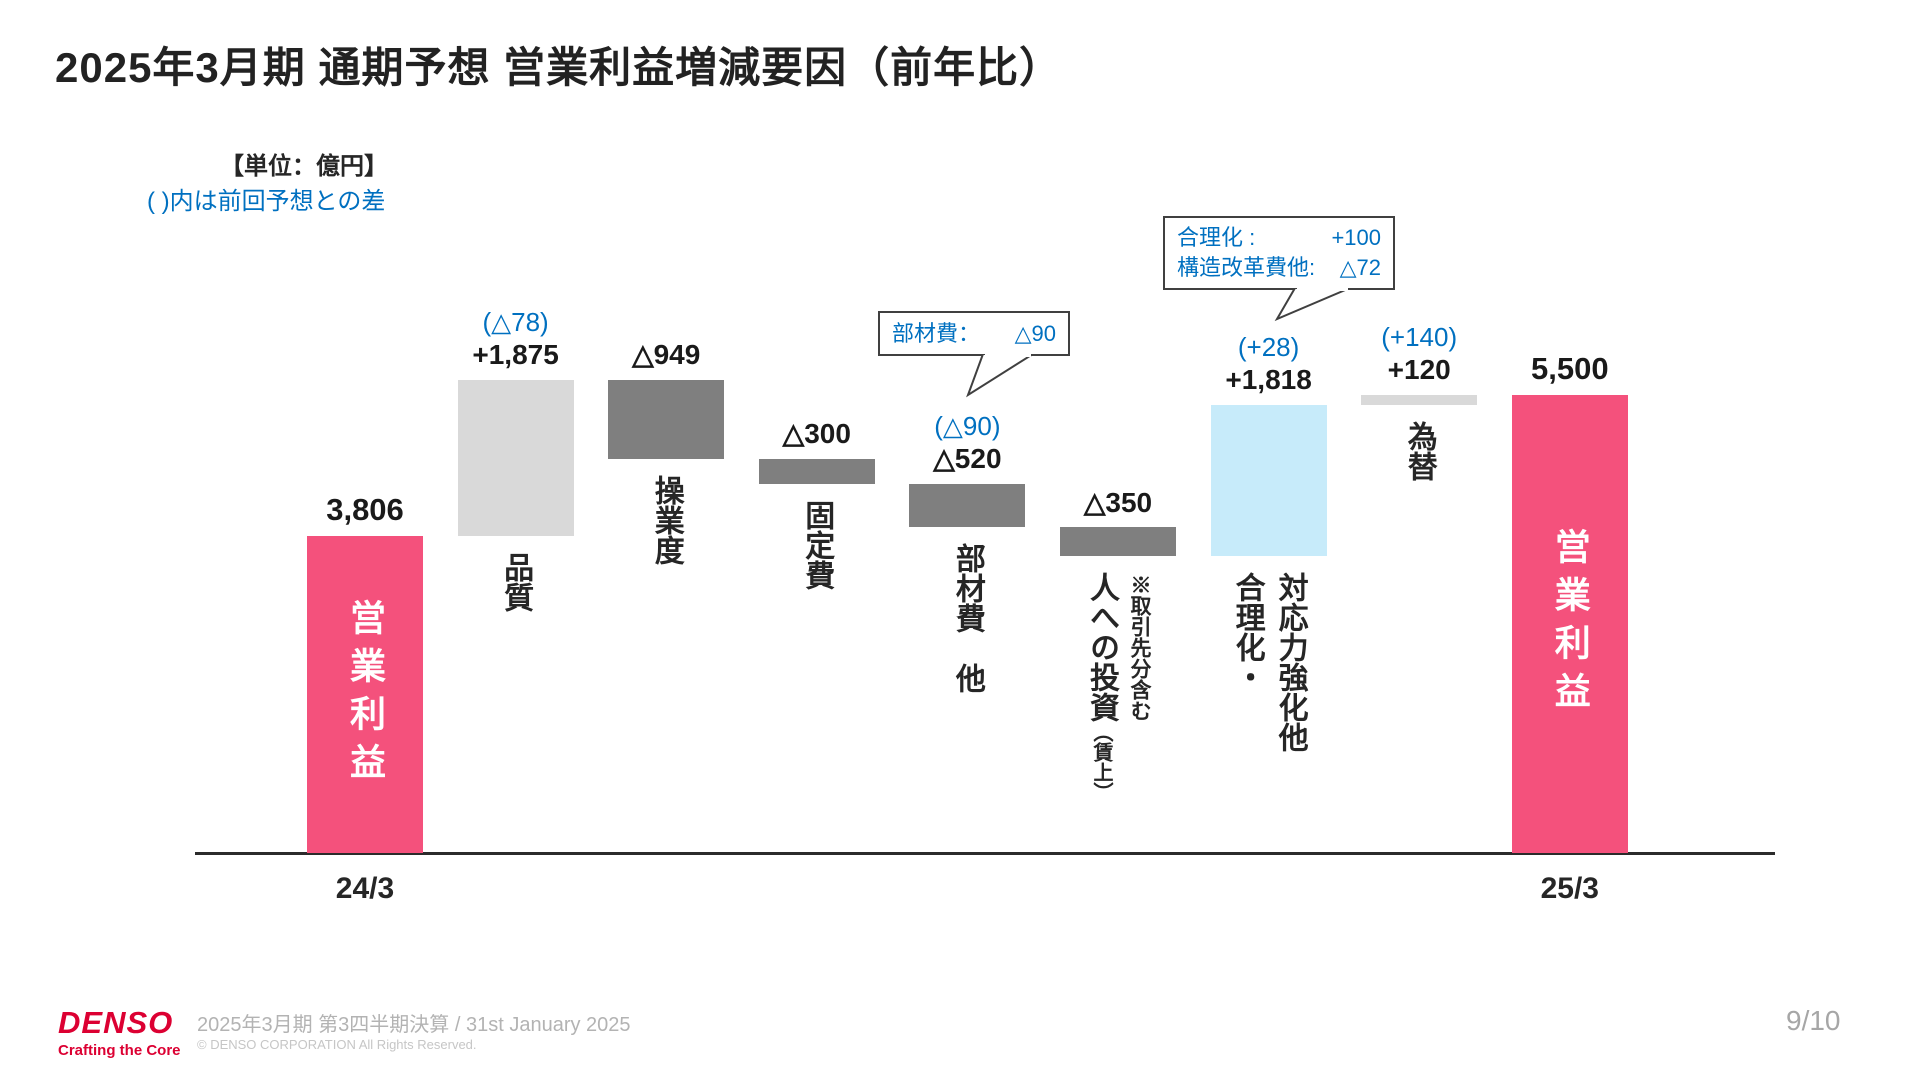 The height and width of the screenshot is (1080, 1920). I want to click on footer-copyright: © DENSO CORPORATION All Rights Reserved., so click(337, 1044).